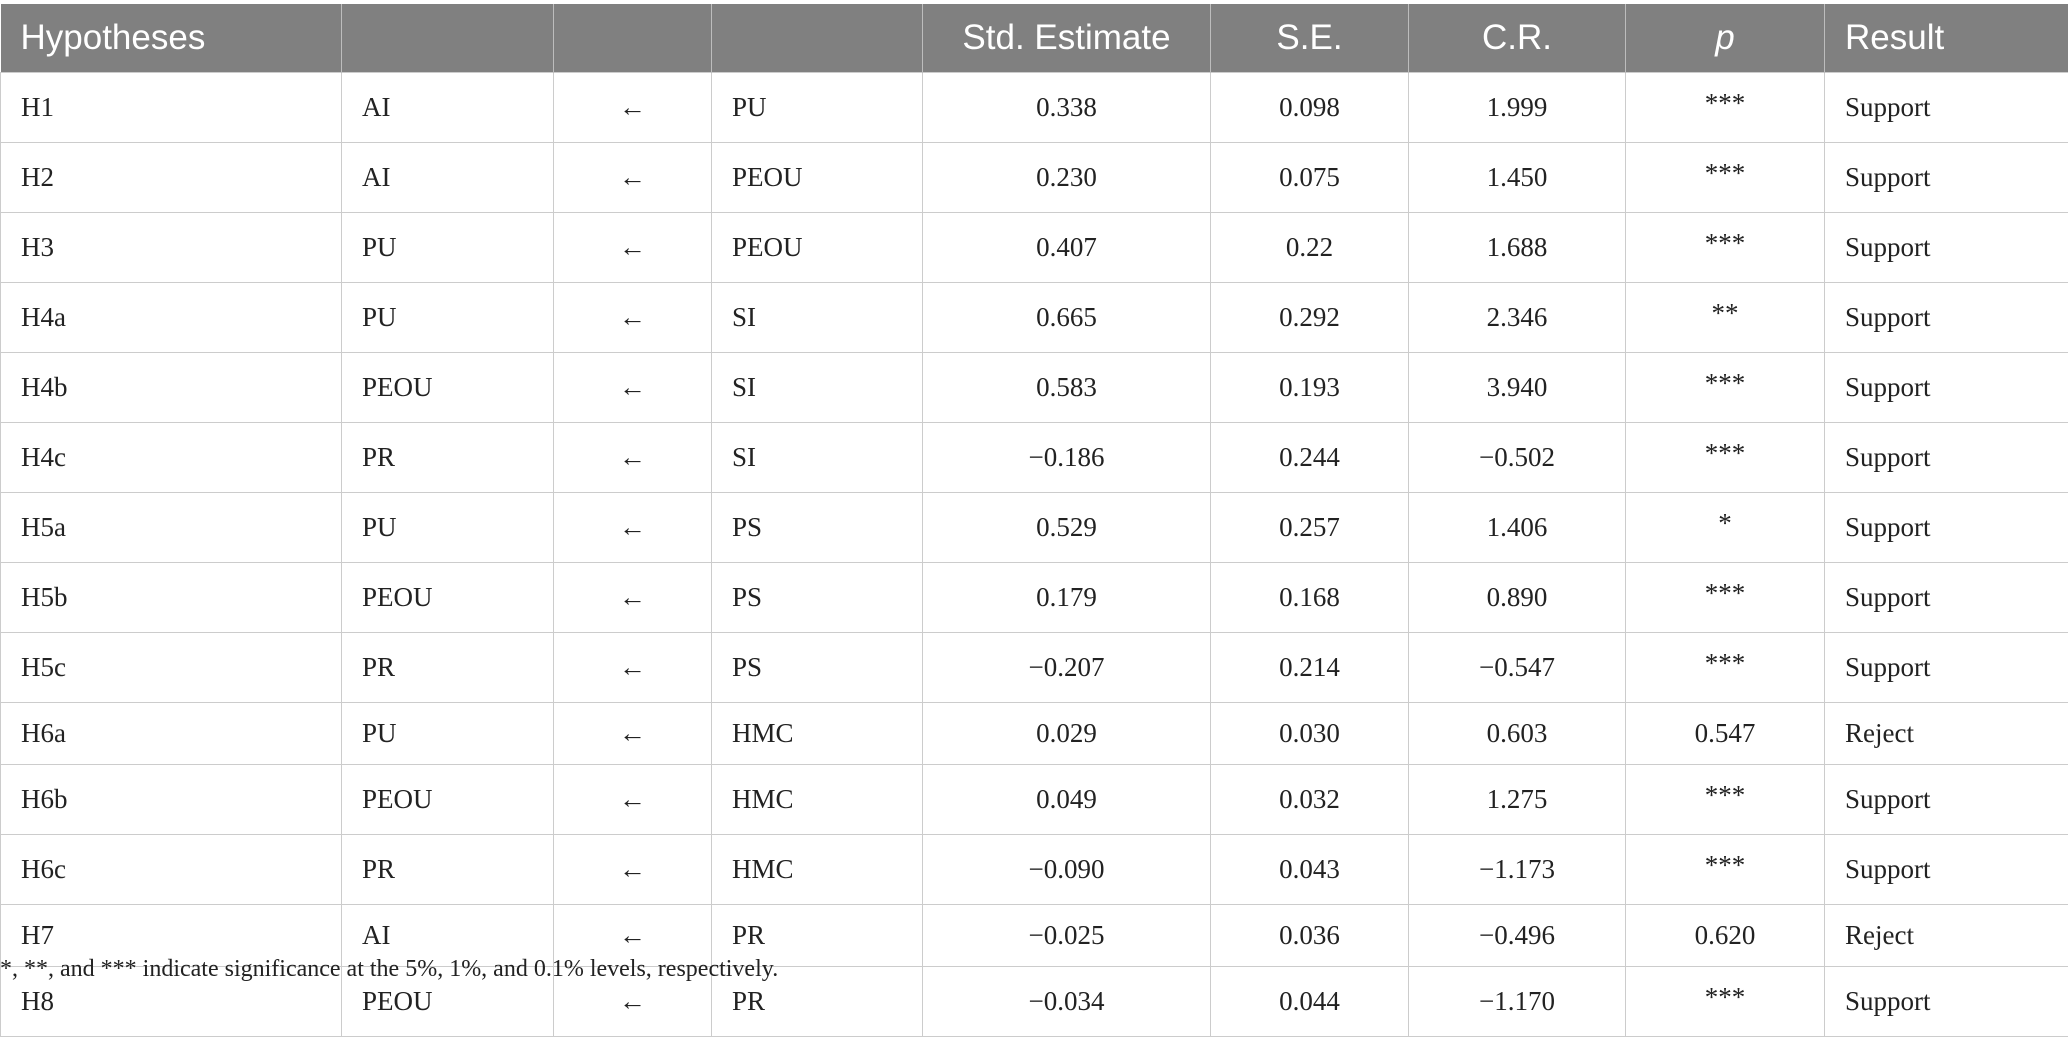  I want to click on header-cr: C.R., so click(1517, 38).